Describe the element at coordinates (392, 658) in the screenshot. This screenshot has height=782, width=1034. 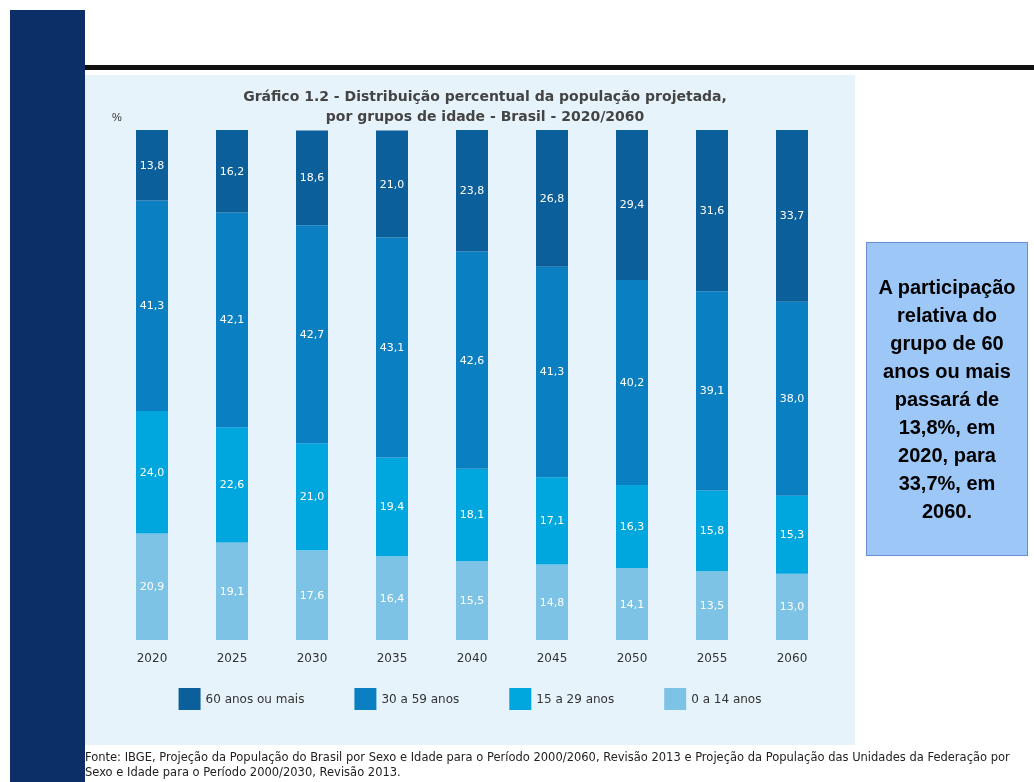
I see `x-tick-label: 2035` at that location.